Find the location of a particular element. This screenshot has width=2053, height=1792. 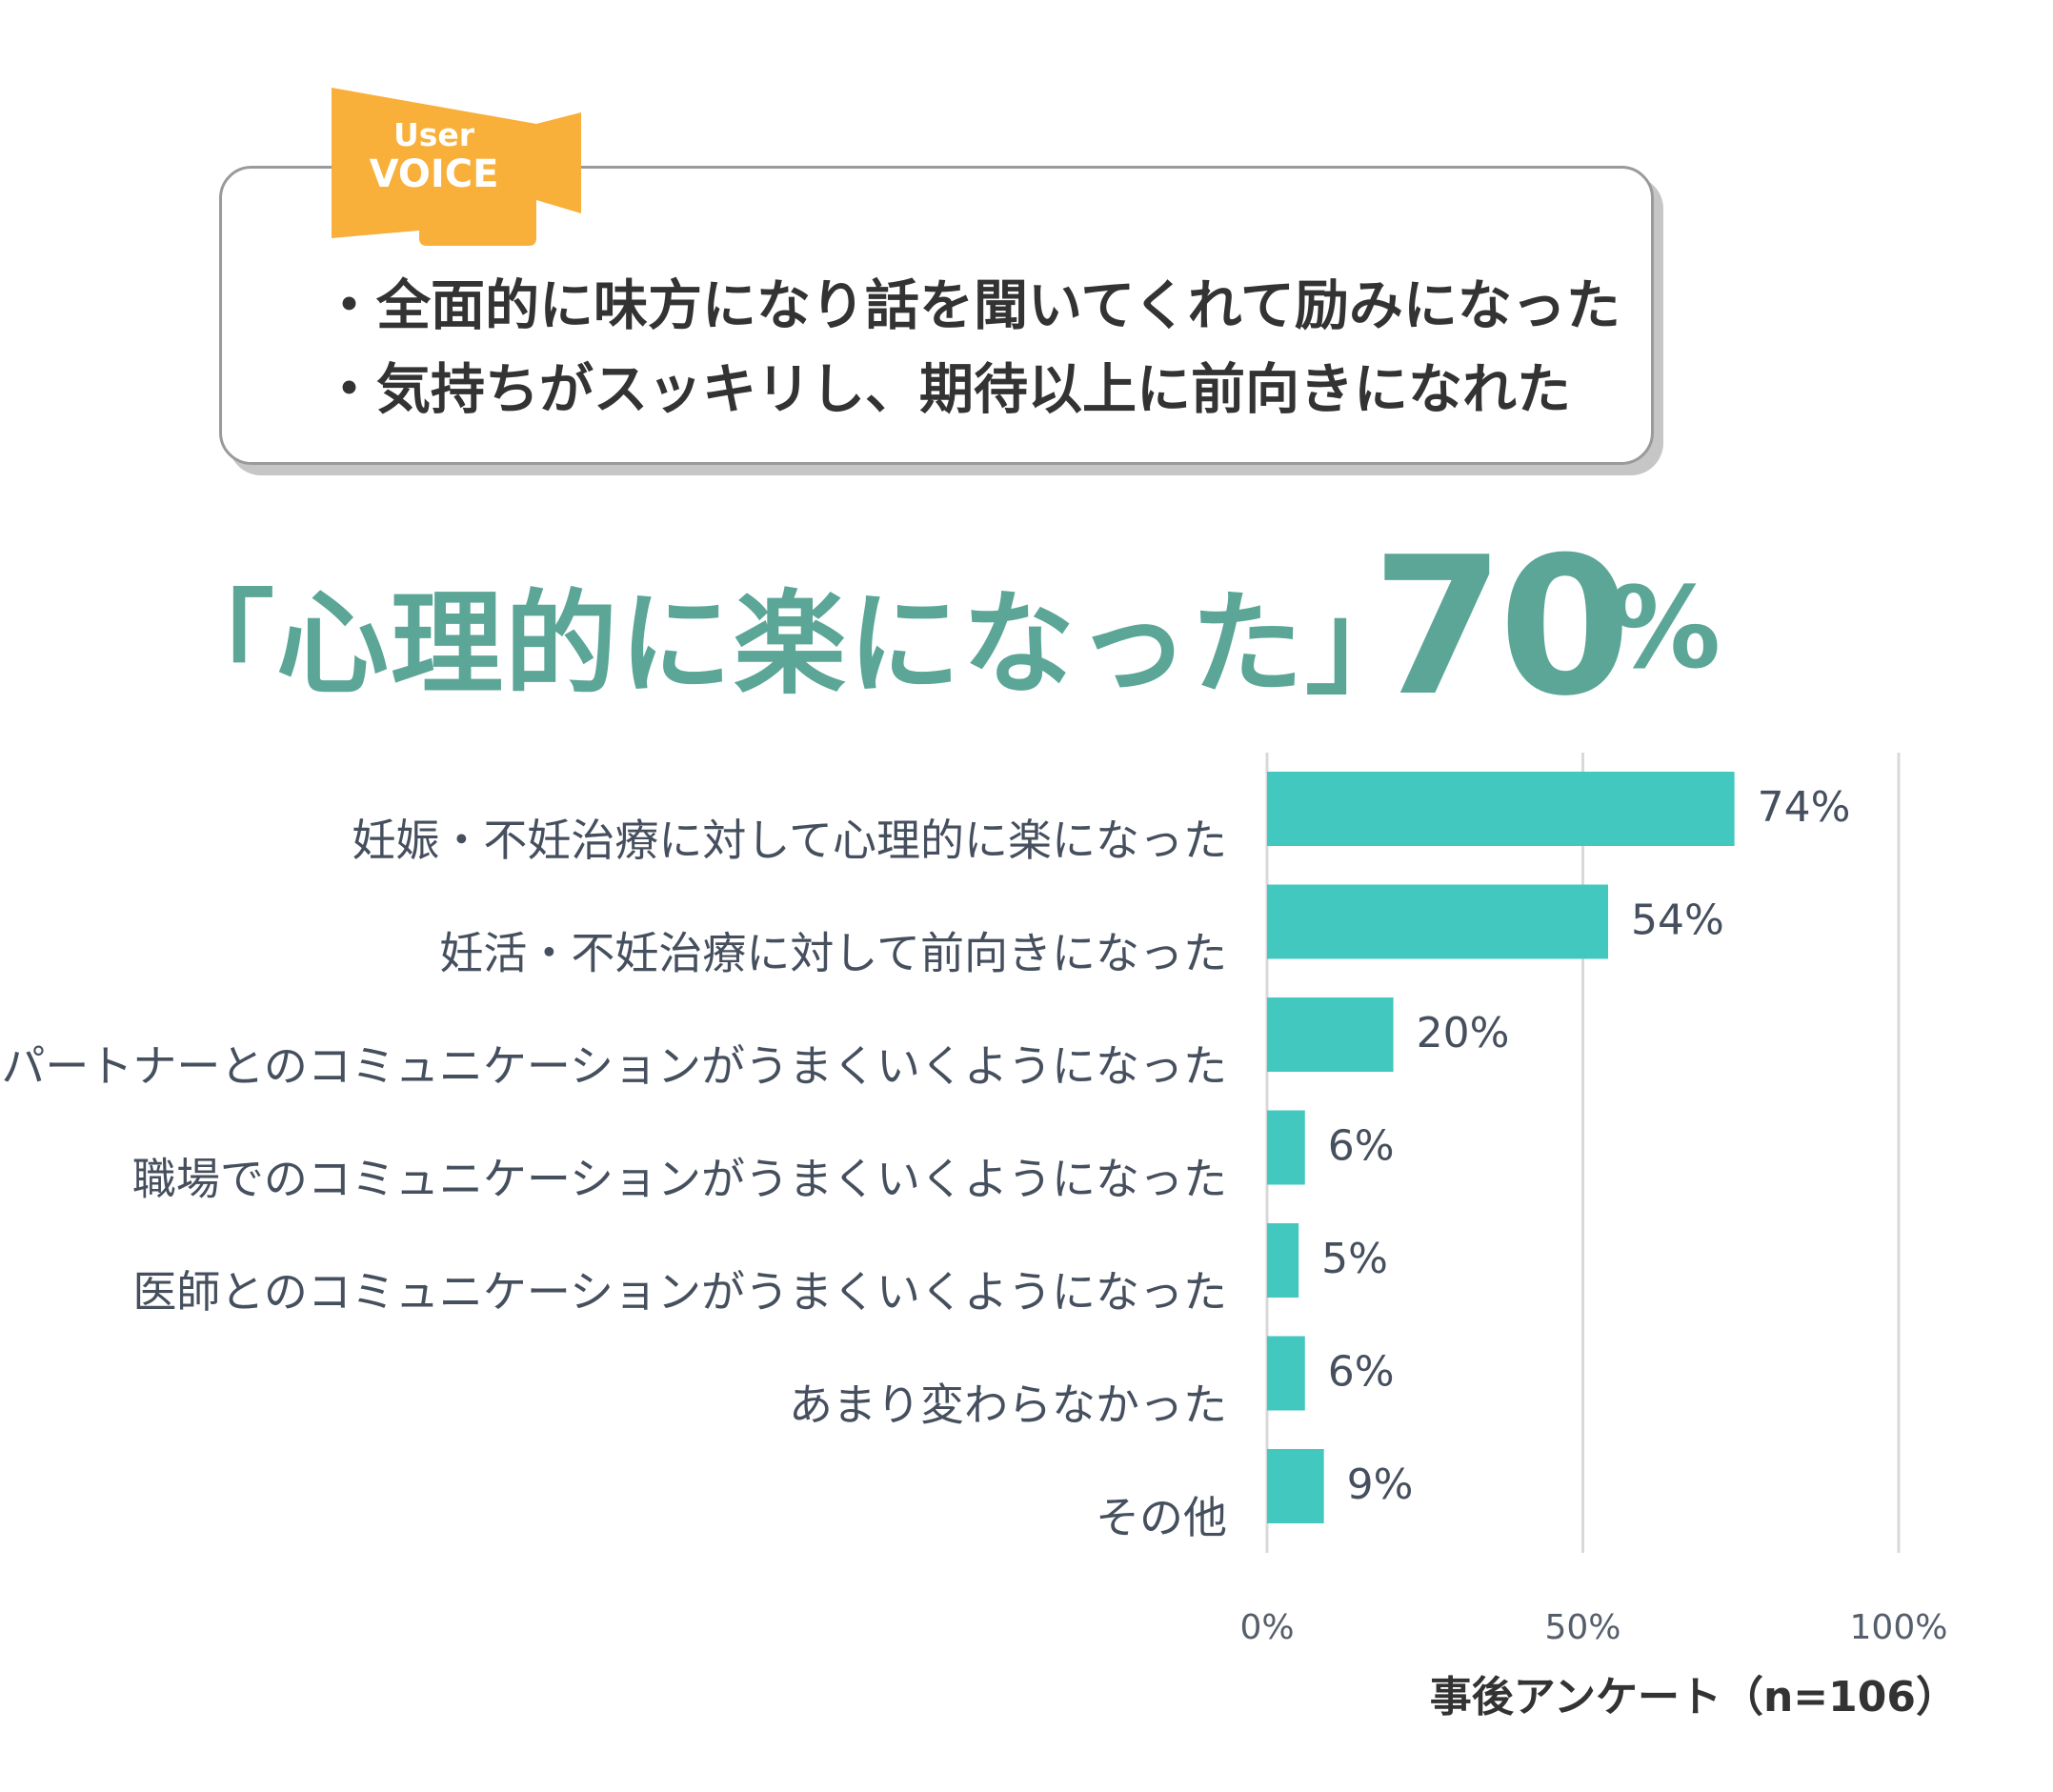

user-voice-badge: User VOICE is located at coordinates (456, 167).